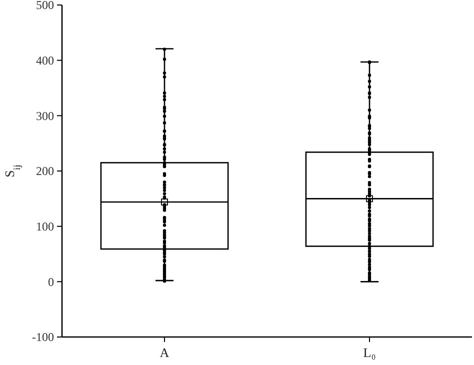 This screenshot has height=365, width=474. Describe the element at coordinates (165, 352) in the screenshot. I see `x-tick-label: A` at that location.